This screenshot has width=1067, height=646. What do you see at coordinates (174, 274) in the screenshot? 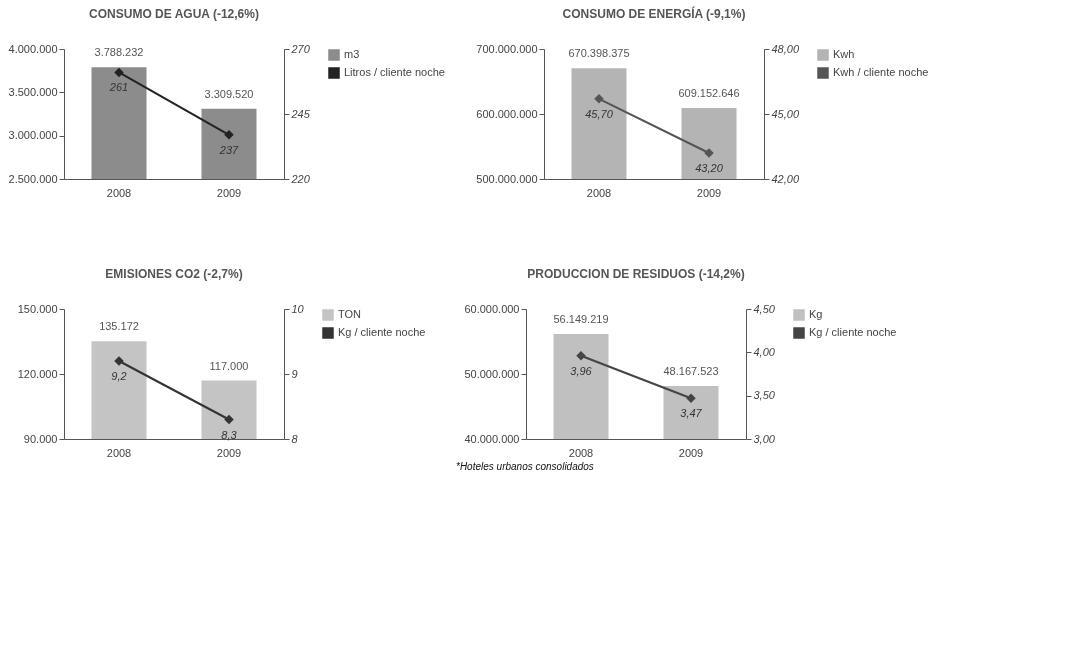
I see `chart-title: EMISIONES CO2 (-2,7%)` at bounding box center [174, 274].